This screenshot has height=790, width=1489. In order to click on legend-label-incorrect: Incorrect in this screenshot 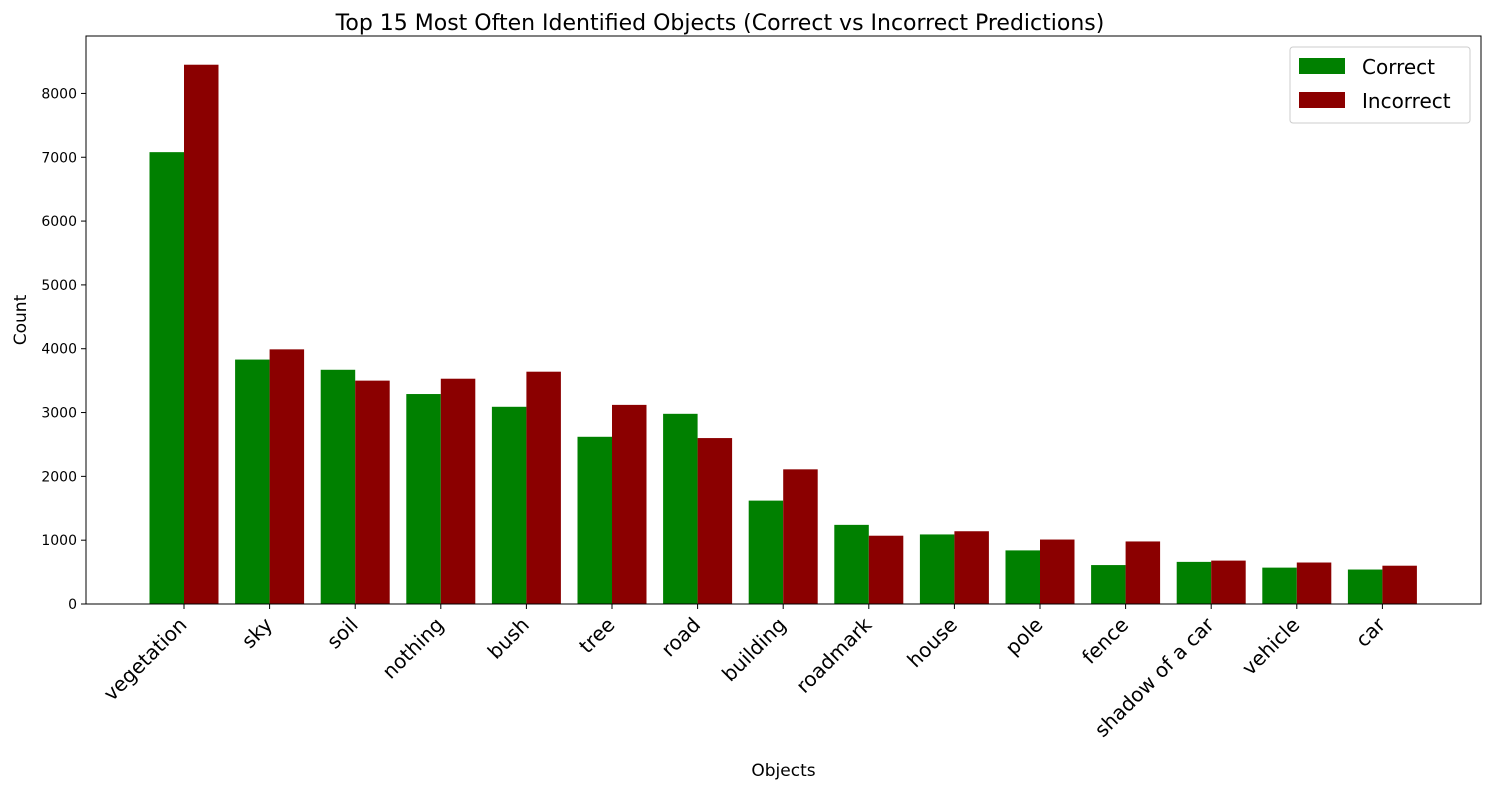, I will do `click(1406, 101)`.